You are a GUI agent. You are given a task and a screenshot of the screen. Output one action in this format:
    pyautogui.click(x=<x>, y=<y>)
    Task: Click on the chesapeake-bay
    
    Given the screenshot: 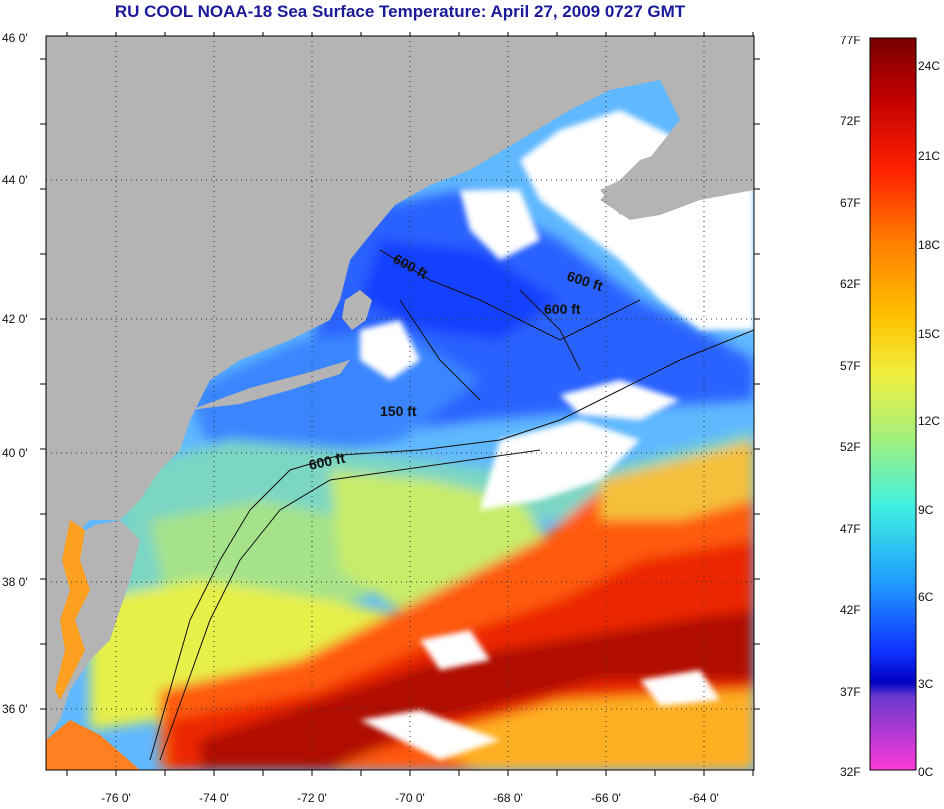 What is the action you would take?
    pyautogui.click(x=72, y=610)
    